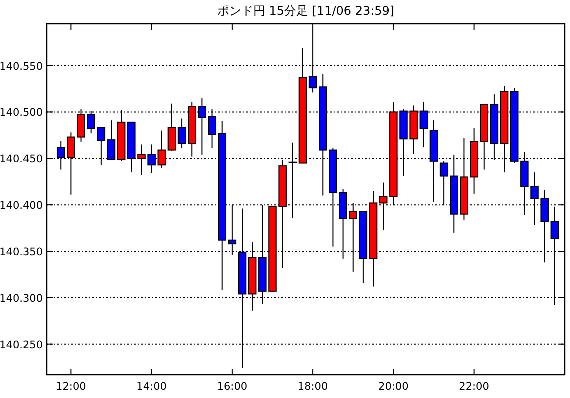  What do you see at coordinates (232, 387) in the screenshot?
I see `x-tick-label: 16:00` at bounding box center [232, 387].